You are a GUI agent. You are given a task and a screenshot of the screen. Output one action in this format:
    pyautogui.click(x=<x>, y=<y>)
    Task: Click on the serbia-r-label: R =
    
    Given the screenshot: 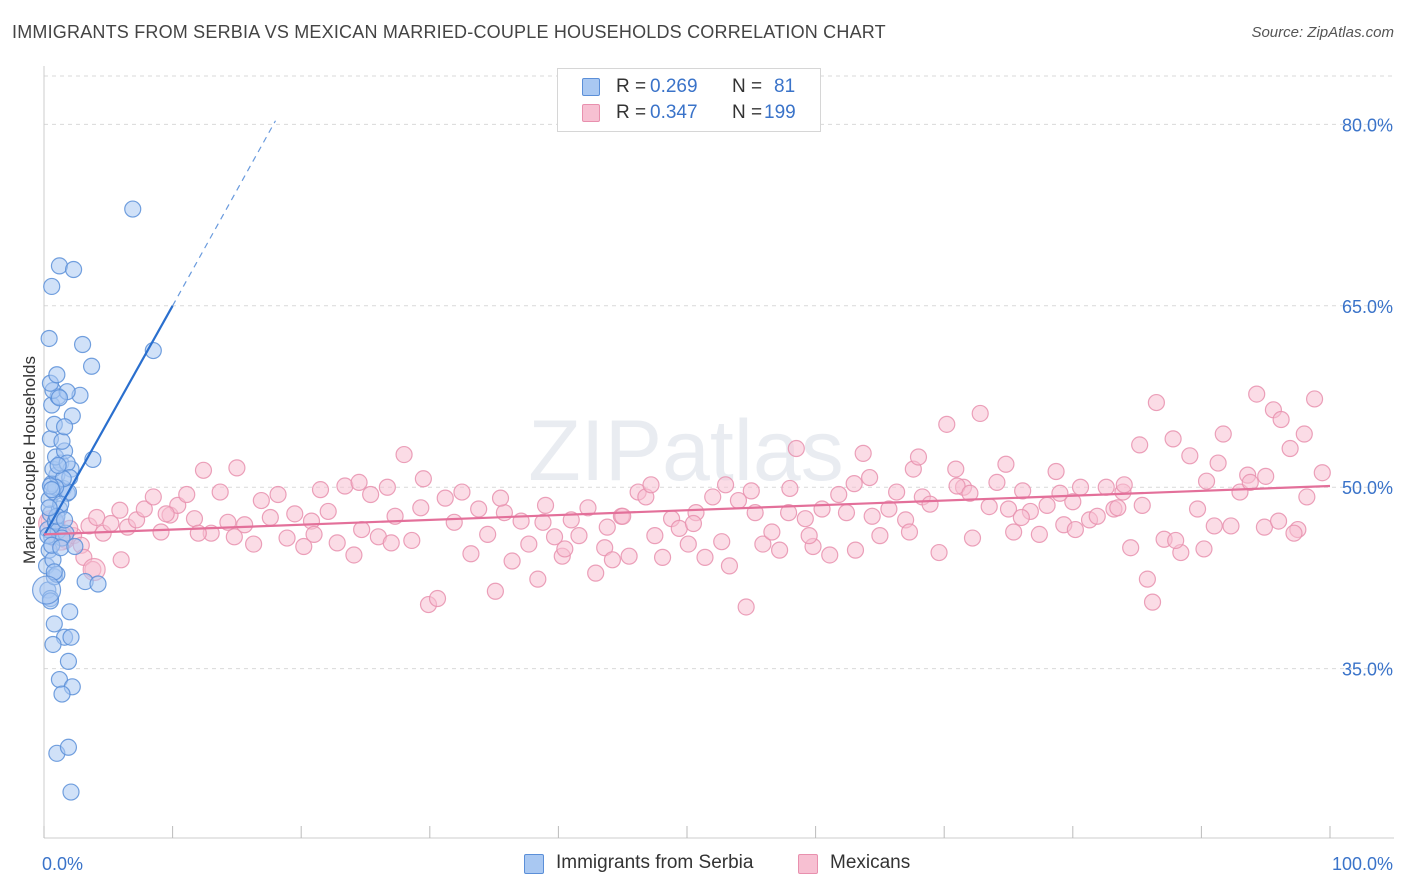 What is the action you would take?
    pyautogui.click(x=631, y=86)
    